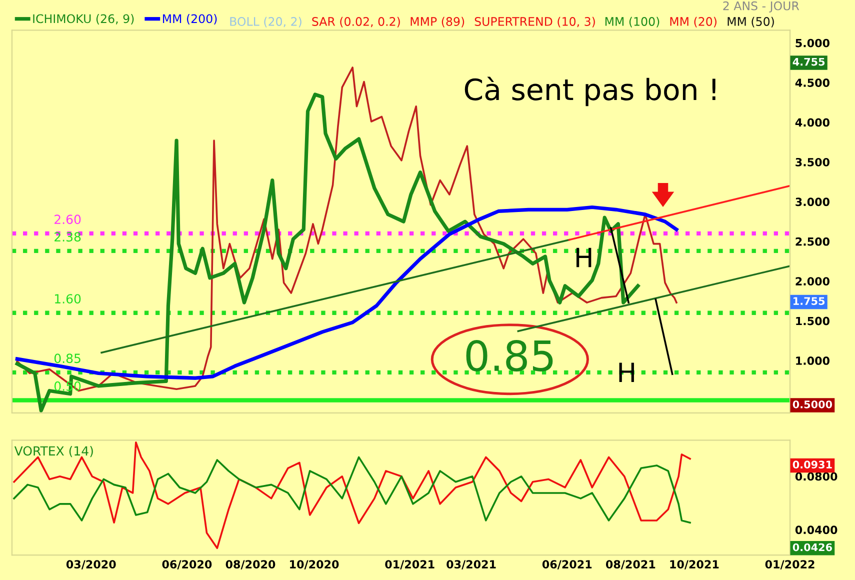 This screenshot has width=855, height=580. Describe the element at coordinates (471, 565) in the screenshot. I see `x-tick-label: 03/2021` at that location.